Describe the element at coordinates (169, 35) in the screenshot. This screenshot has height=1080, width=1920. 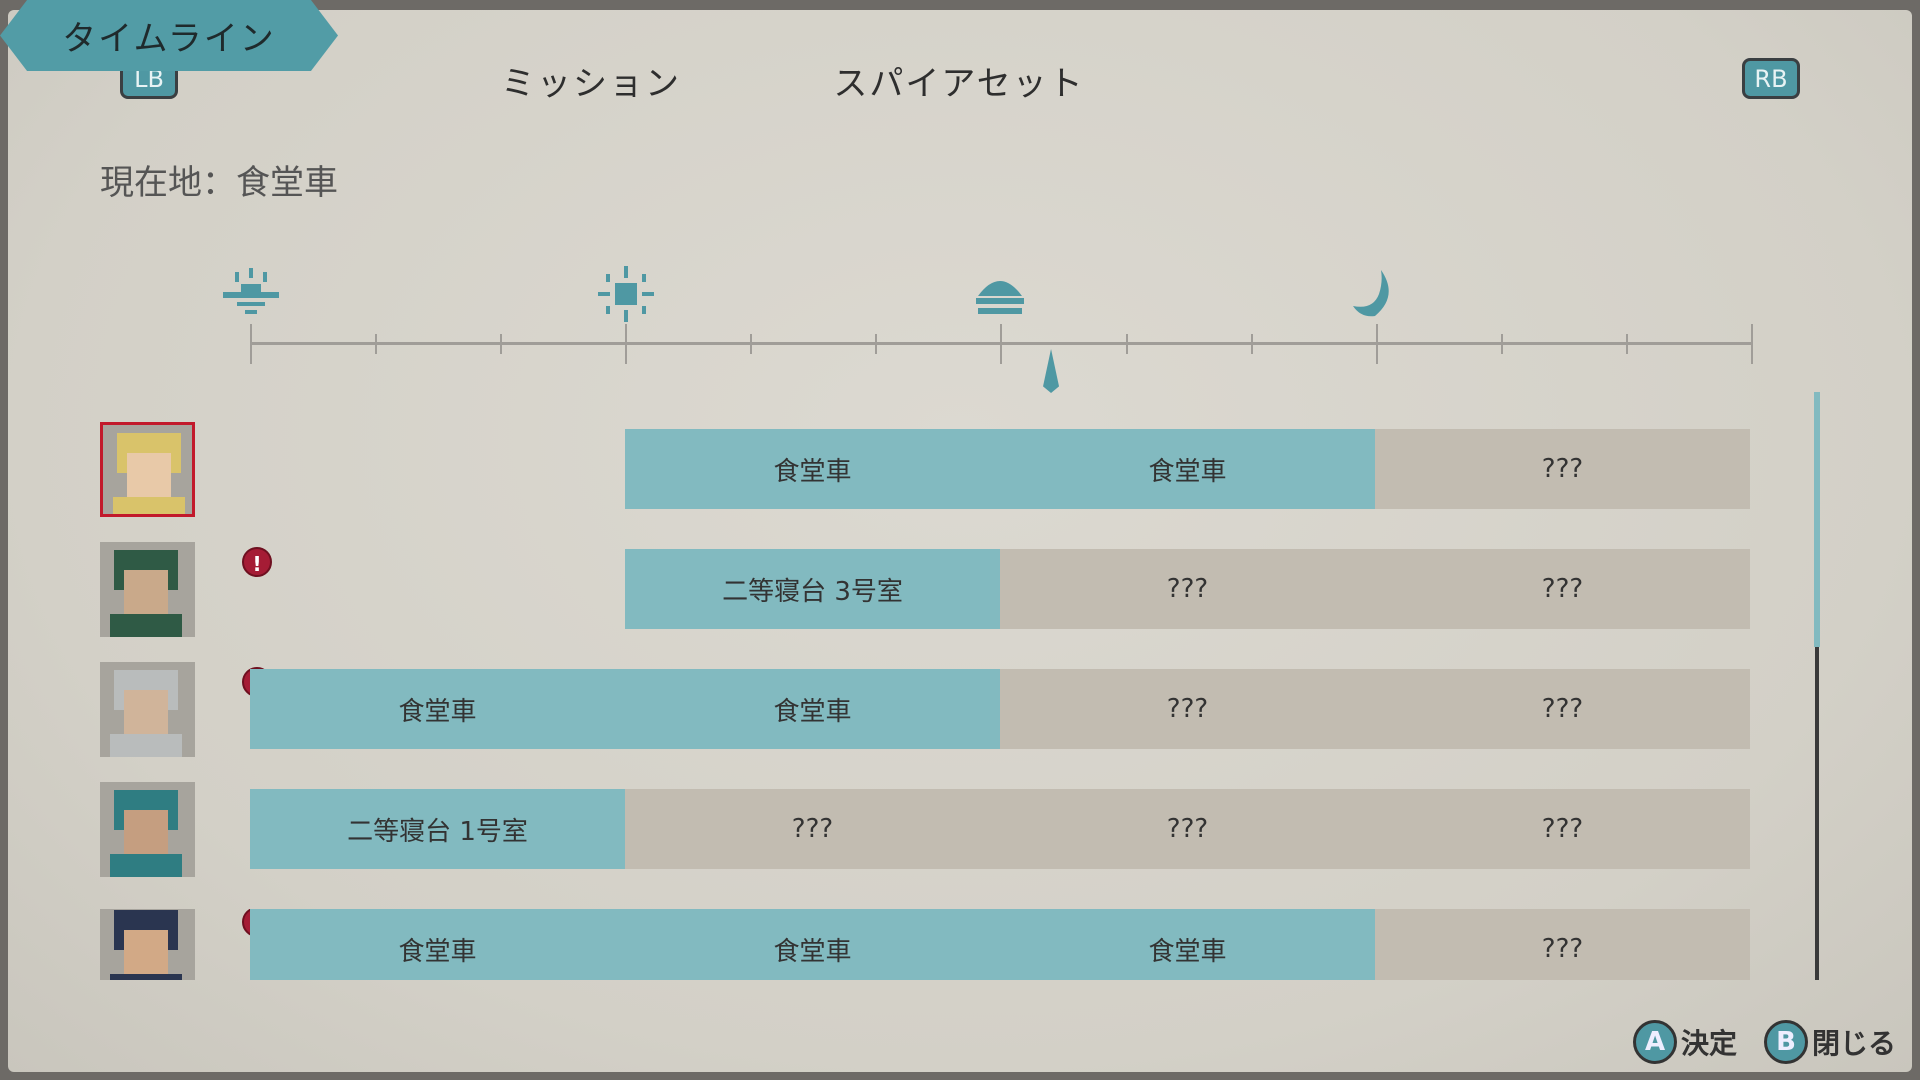
I see `tab-timeline: タイムライン` at that location.